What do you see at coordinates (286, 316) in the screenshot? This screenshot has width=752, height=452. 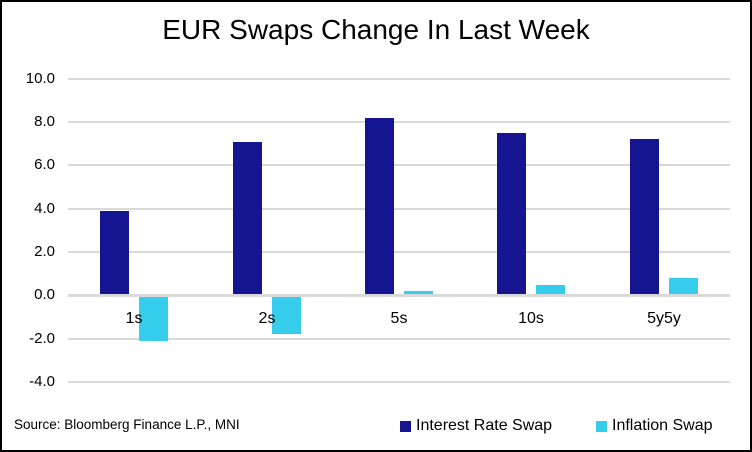 I see `bar-inflation-swap-2s` at bounding box center [286, 316].